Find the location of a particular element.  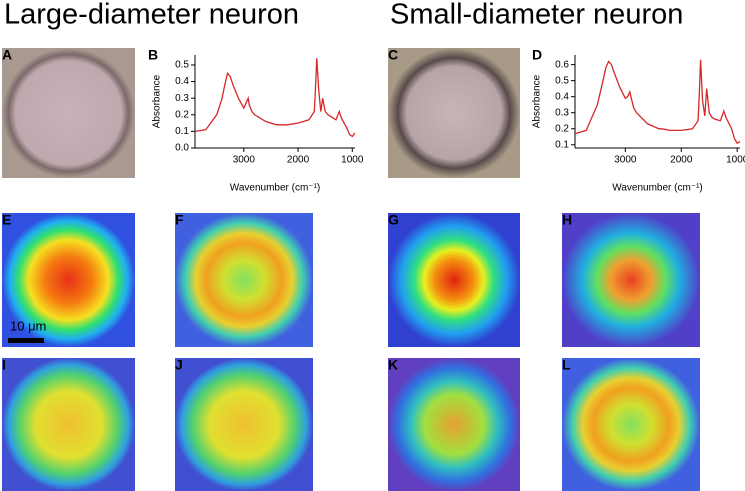

panel-label: J is located at coordinates (179, 365).